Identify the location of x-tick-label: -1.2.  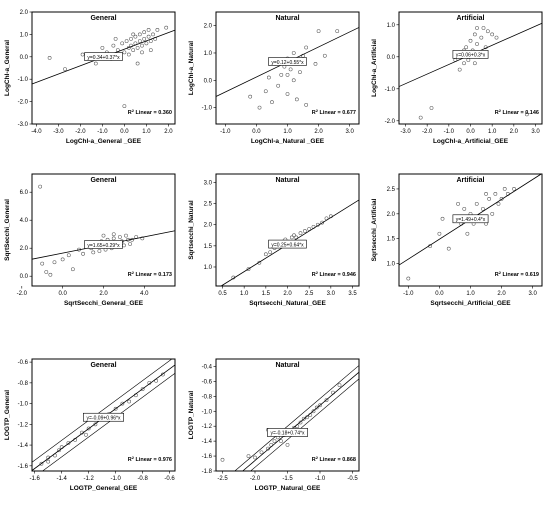
(88, 479).